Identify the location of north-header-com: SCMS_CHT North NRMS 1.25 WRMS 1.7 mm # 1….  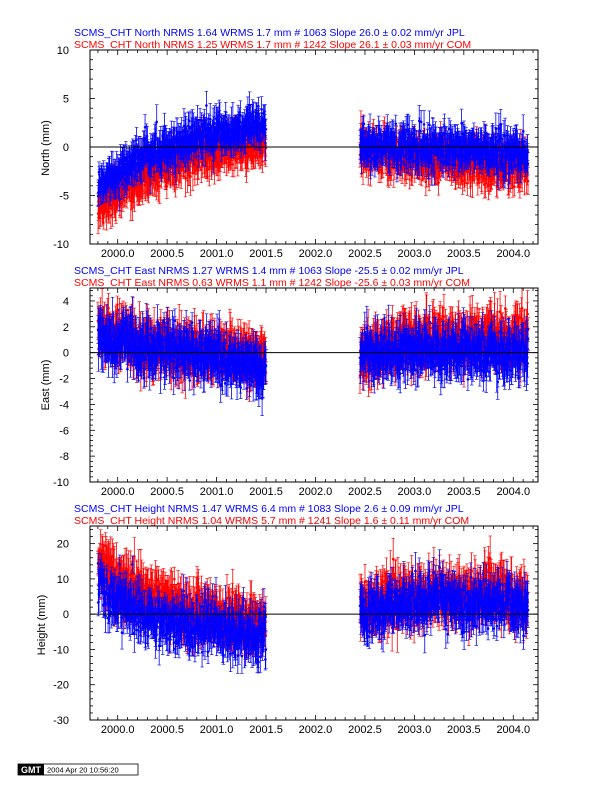
(272, 45).